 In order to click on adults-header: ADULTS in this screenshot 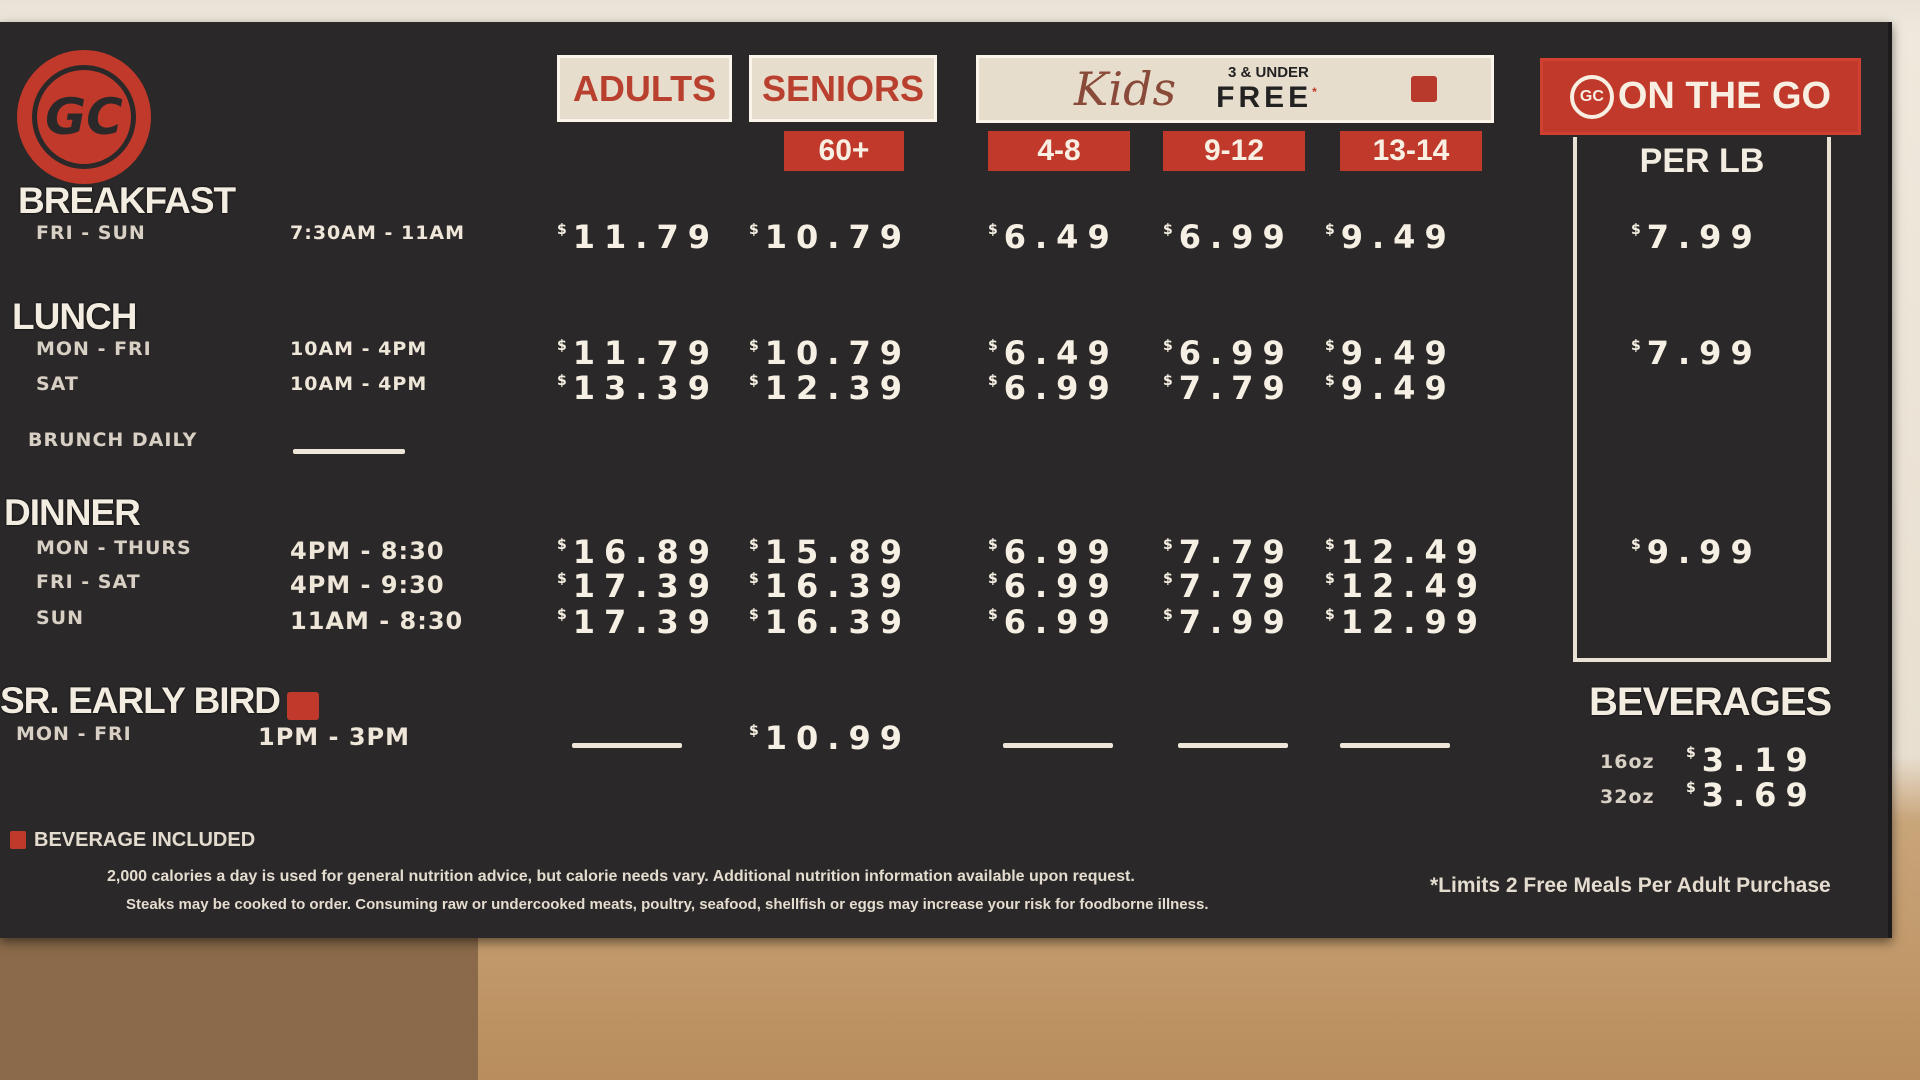, I will do `click(644, 88)`.